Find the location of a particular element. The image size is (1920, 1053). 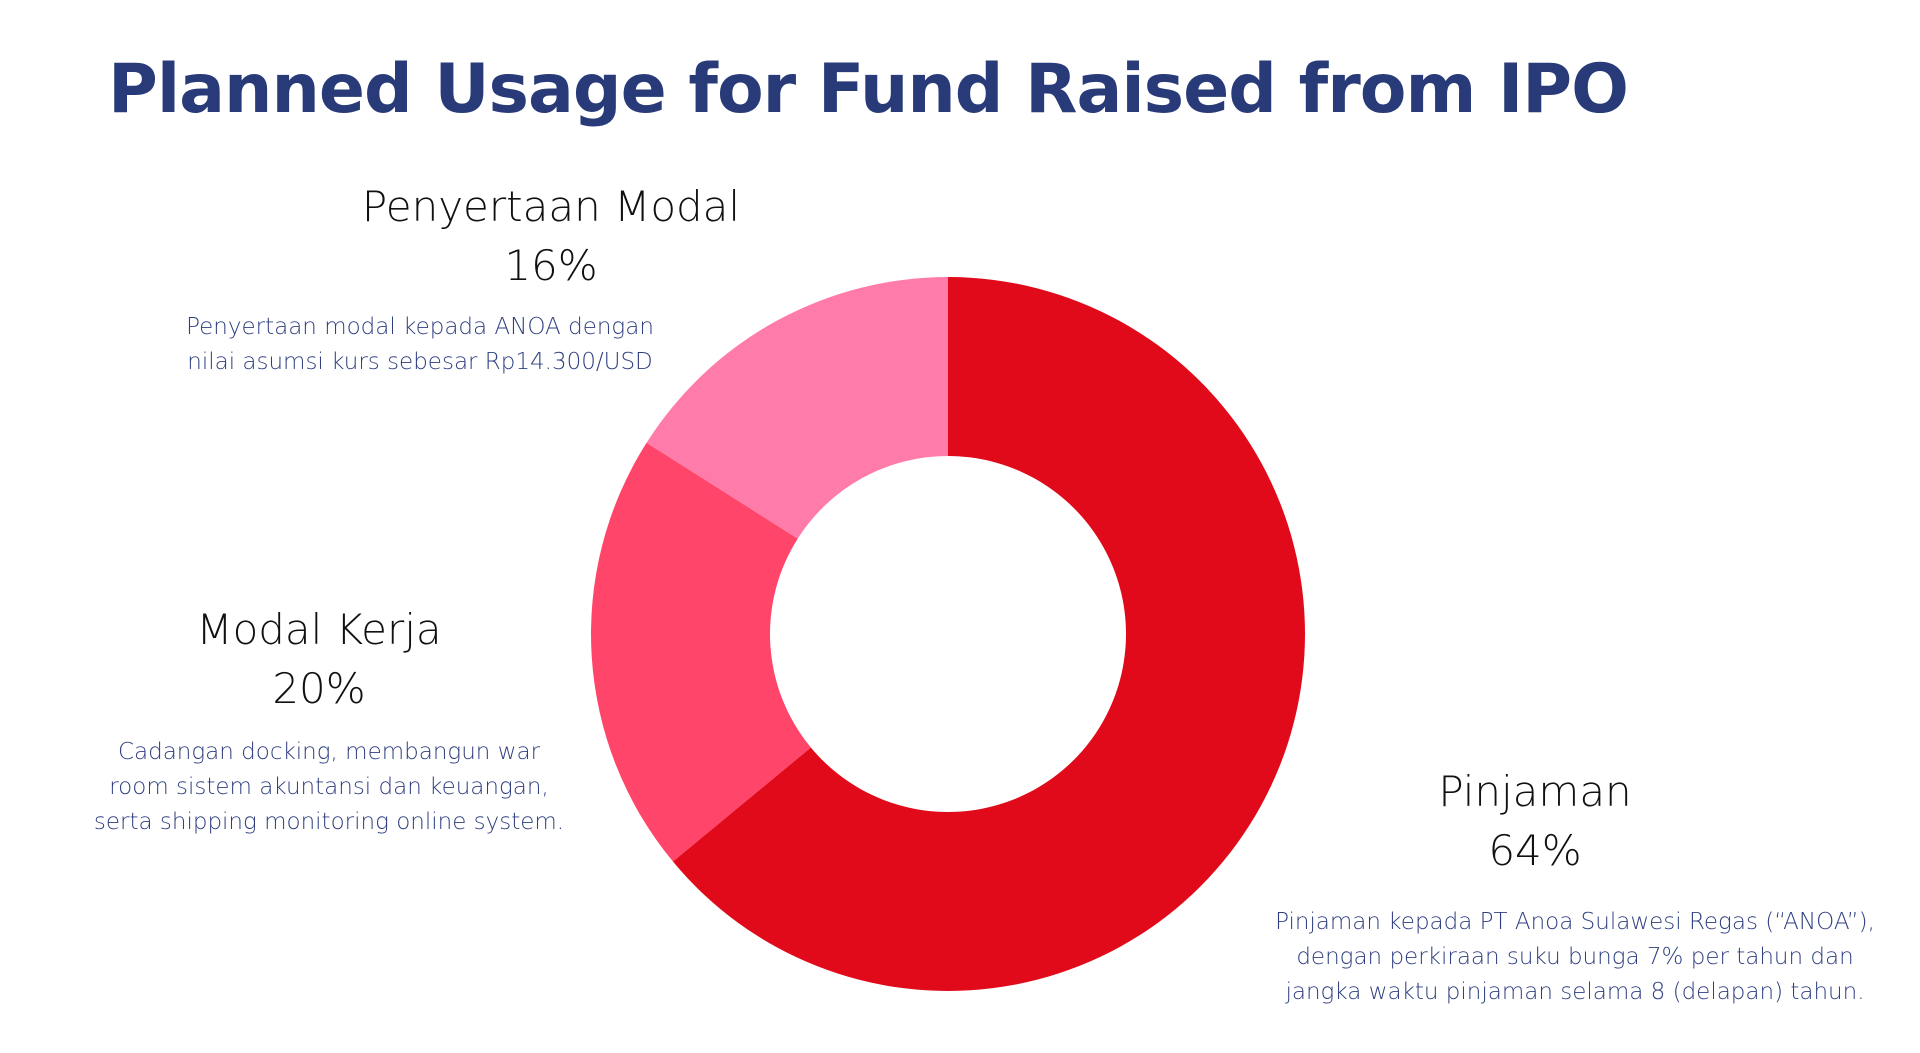

donut-slice-modal-kerja is located at coordinates (701, 652).